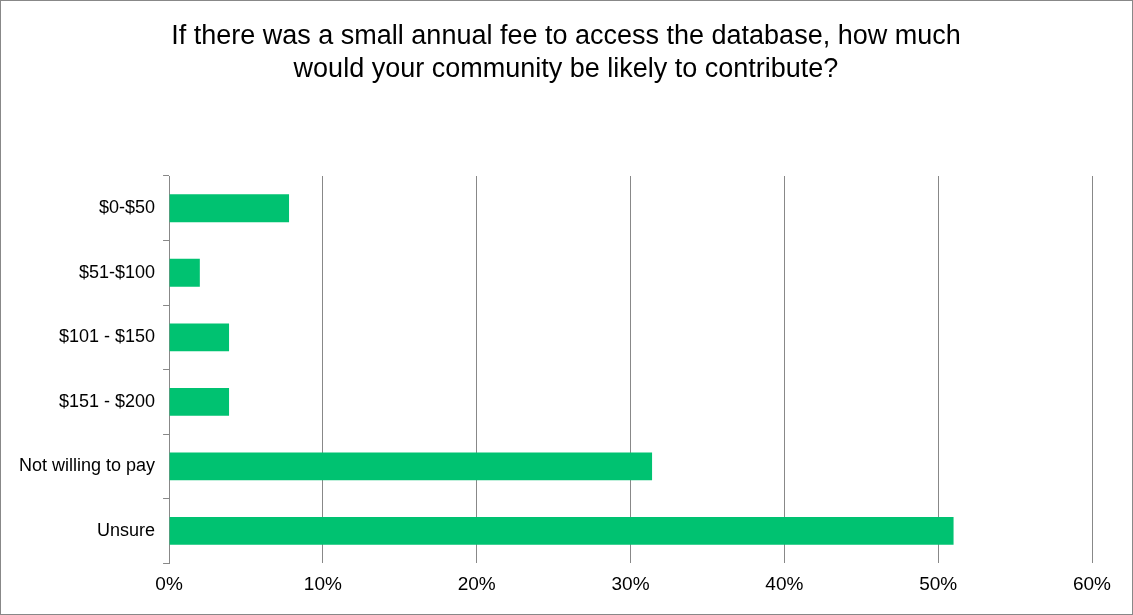  Describe the element at coordinates (126, 529) in the screenshot. I see `y-tick-label: Unsure` at that location.